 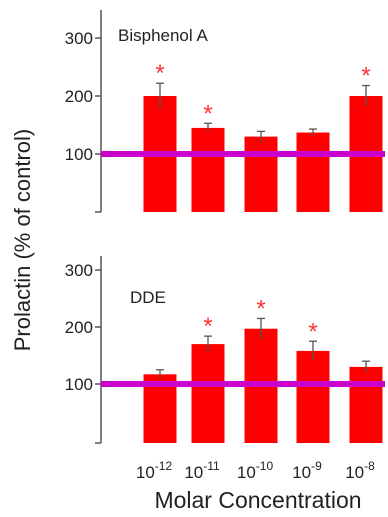 What do you see at coordinates (79, 154) in the screenshot?
I see `y-tick-label-bisphenol-a-100: 100` at bounding box center [79, 154].